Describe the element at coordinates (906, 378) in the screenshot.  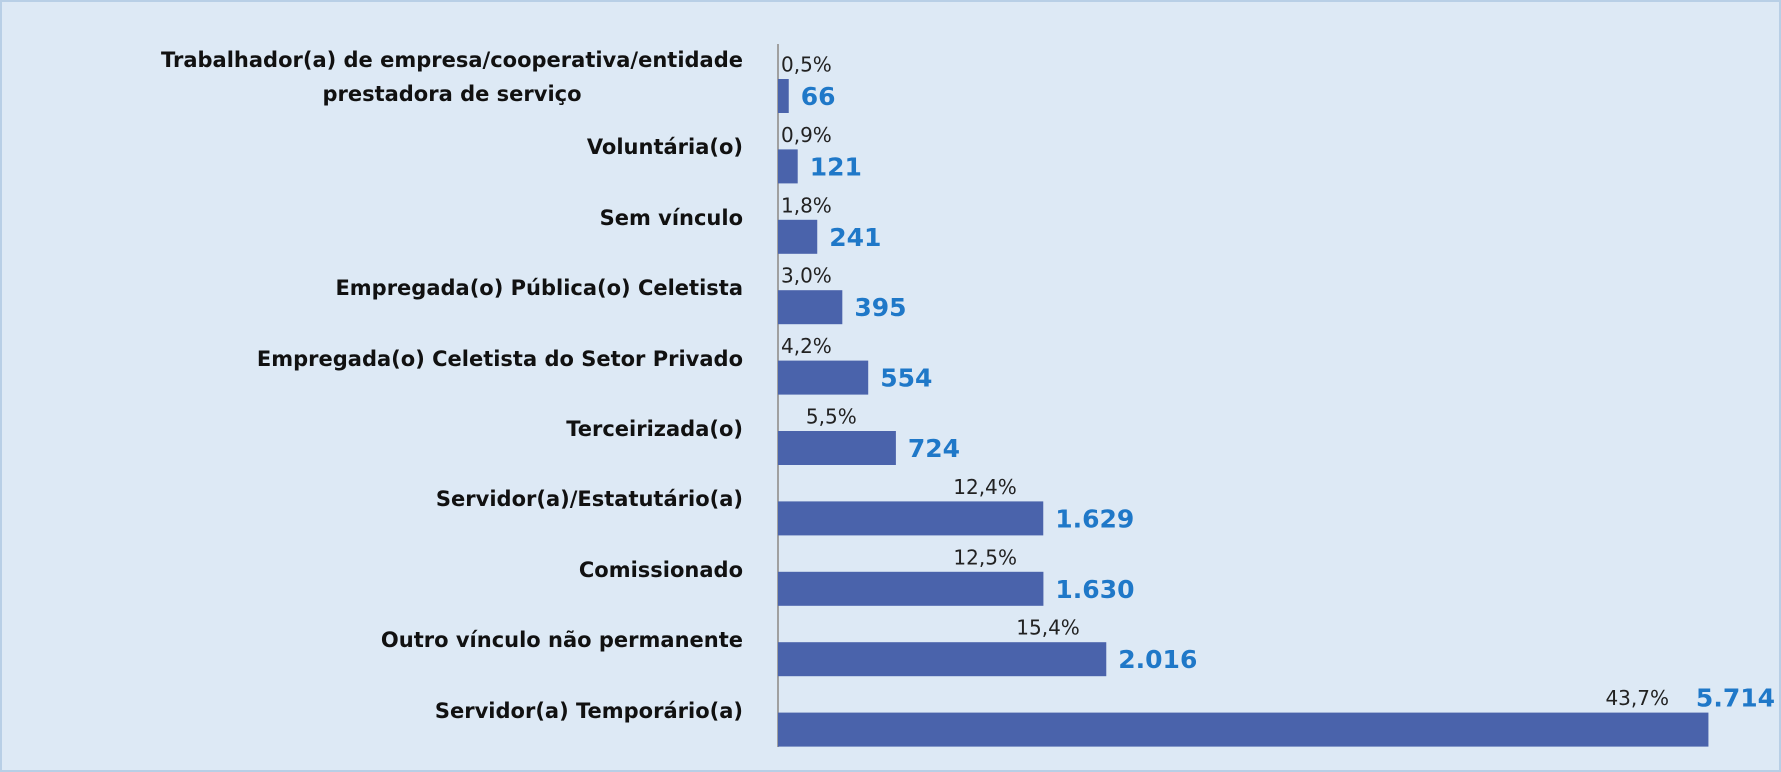
I see `value-label: 554` at that location.